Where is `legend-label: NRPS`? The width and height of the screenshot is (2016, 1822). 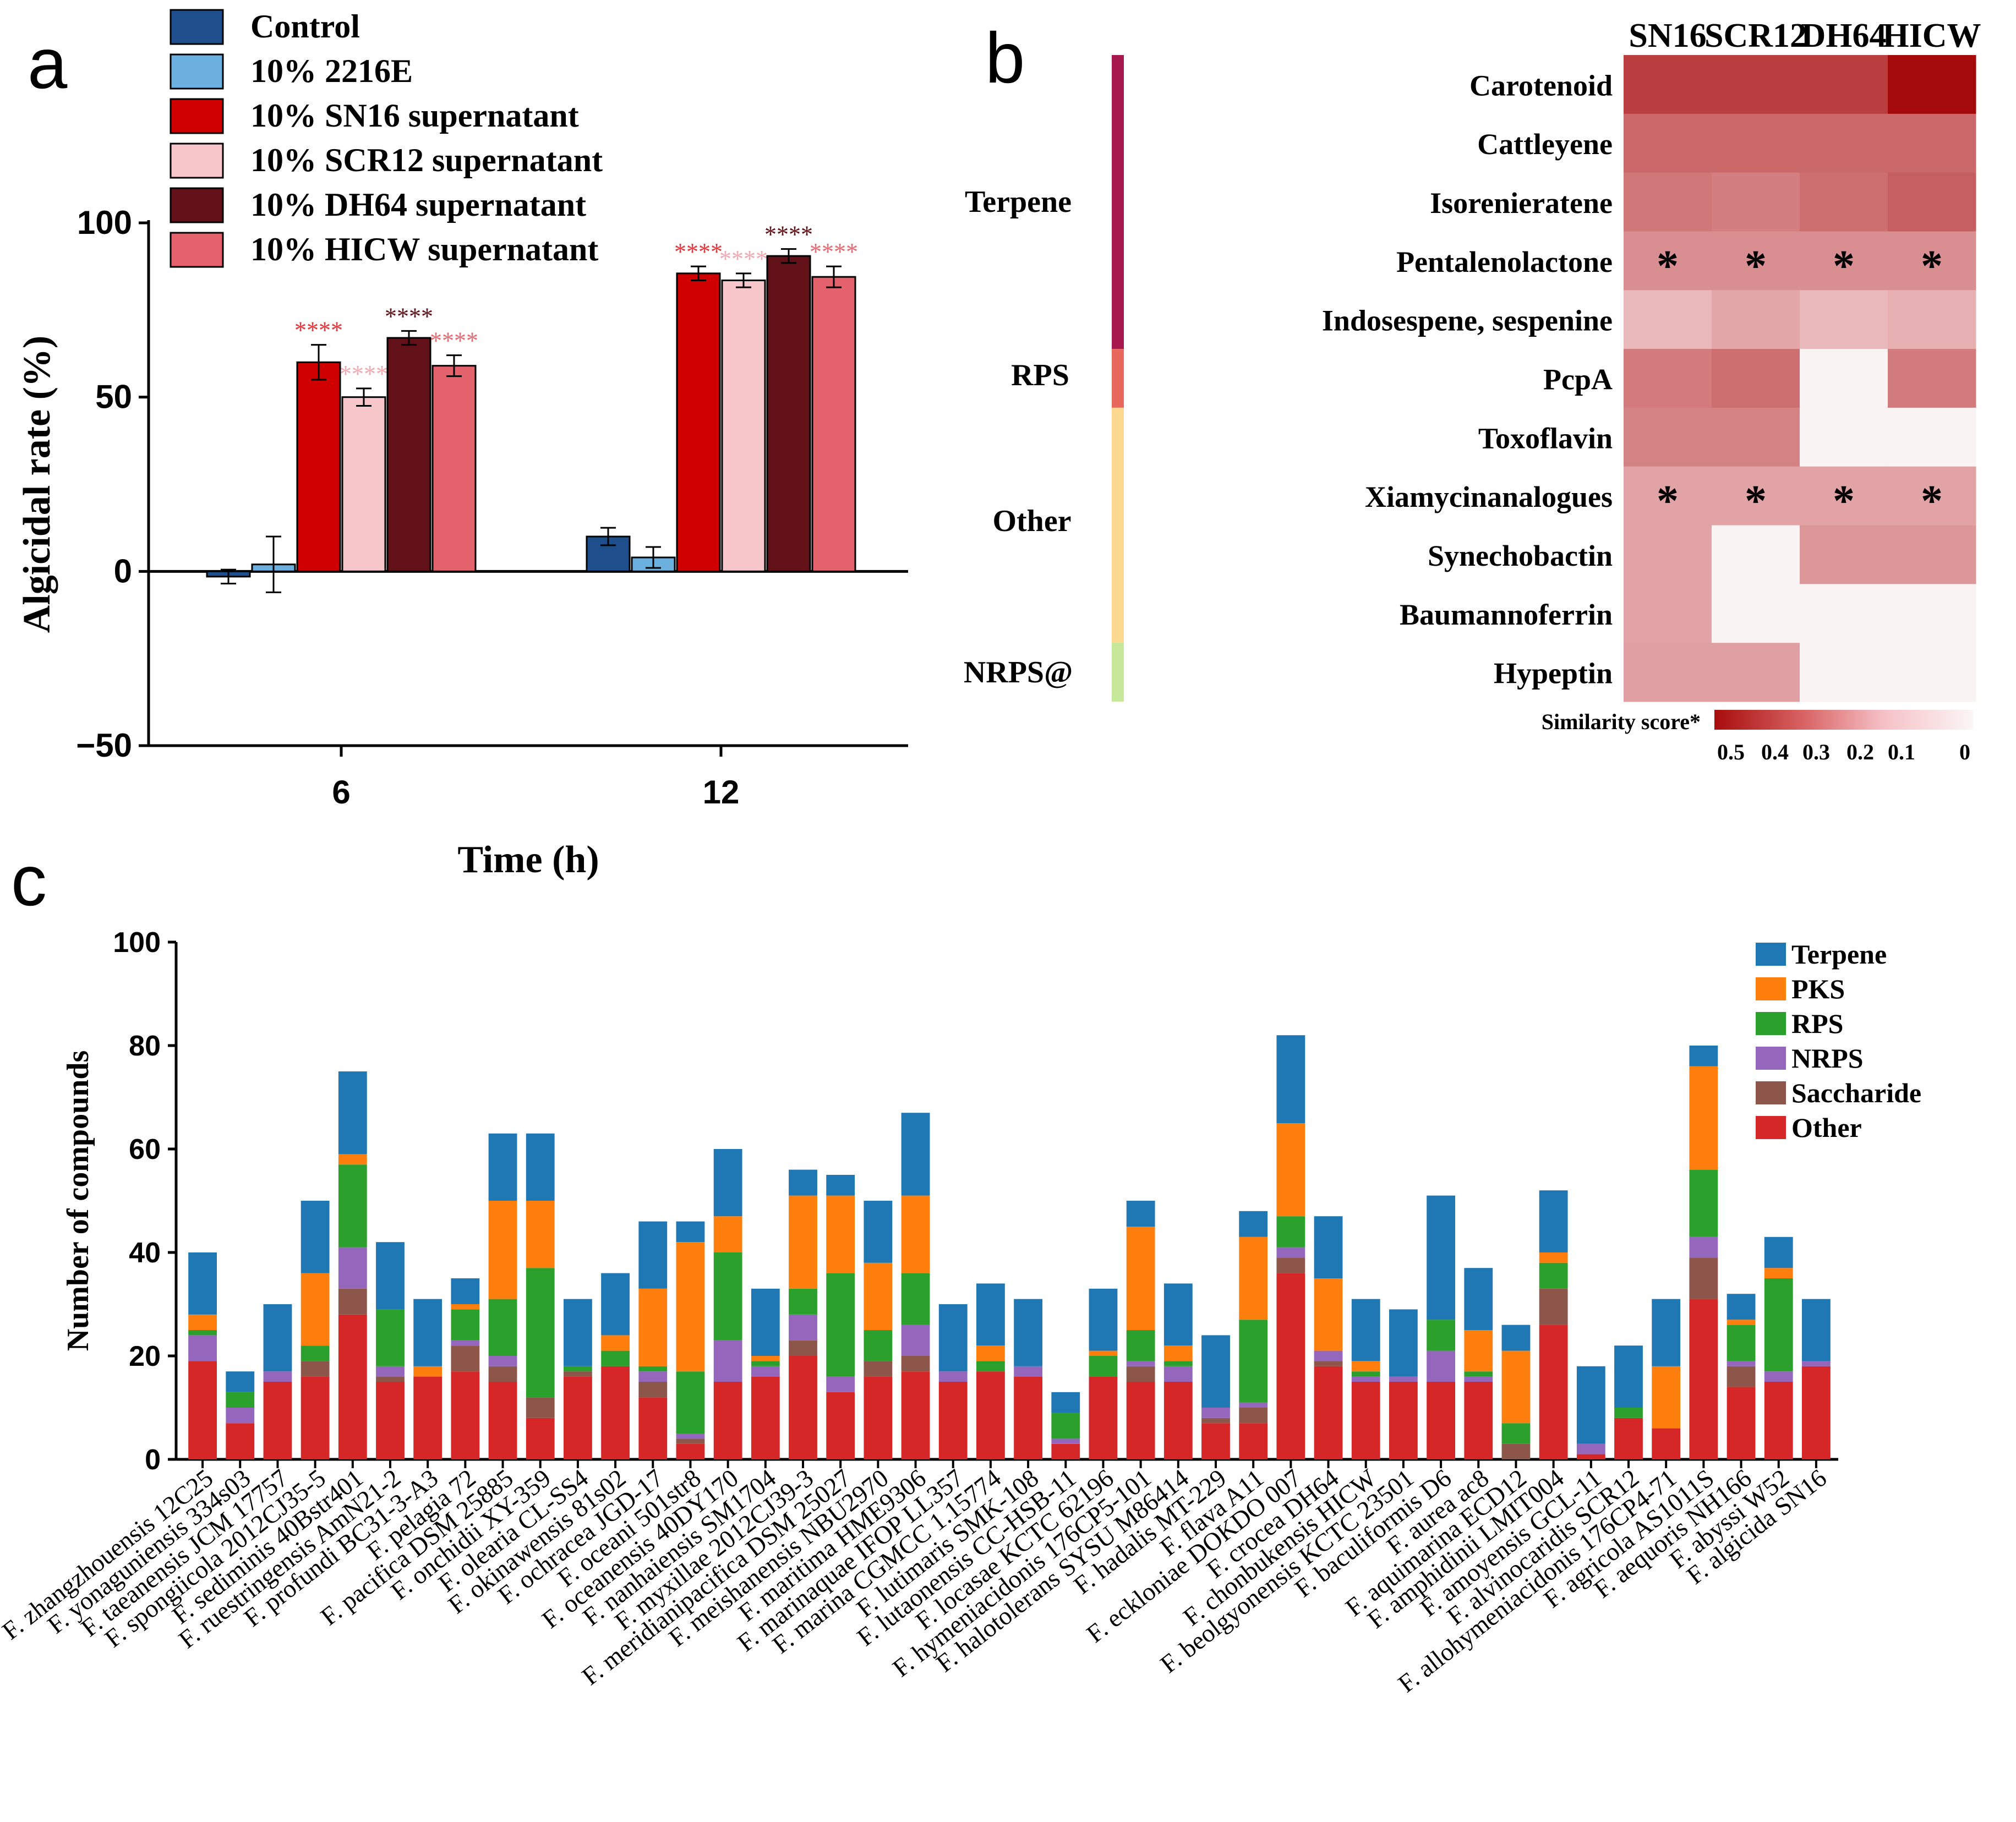 legend-label: NRPS is located at coordinates (1827, 1058).